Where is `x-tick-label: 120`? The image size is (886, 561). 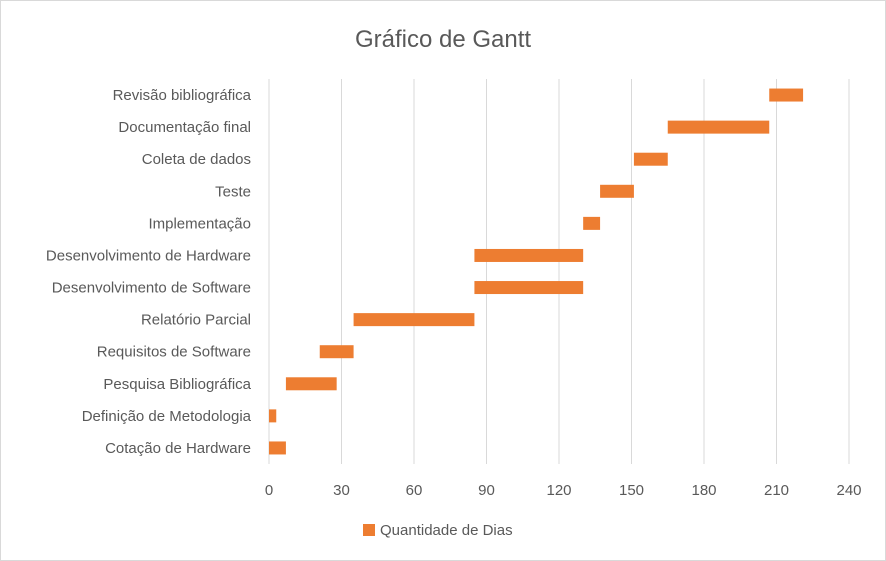 x-tick-label: 120 is located at coordinates (558, 490).